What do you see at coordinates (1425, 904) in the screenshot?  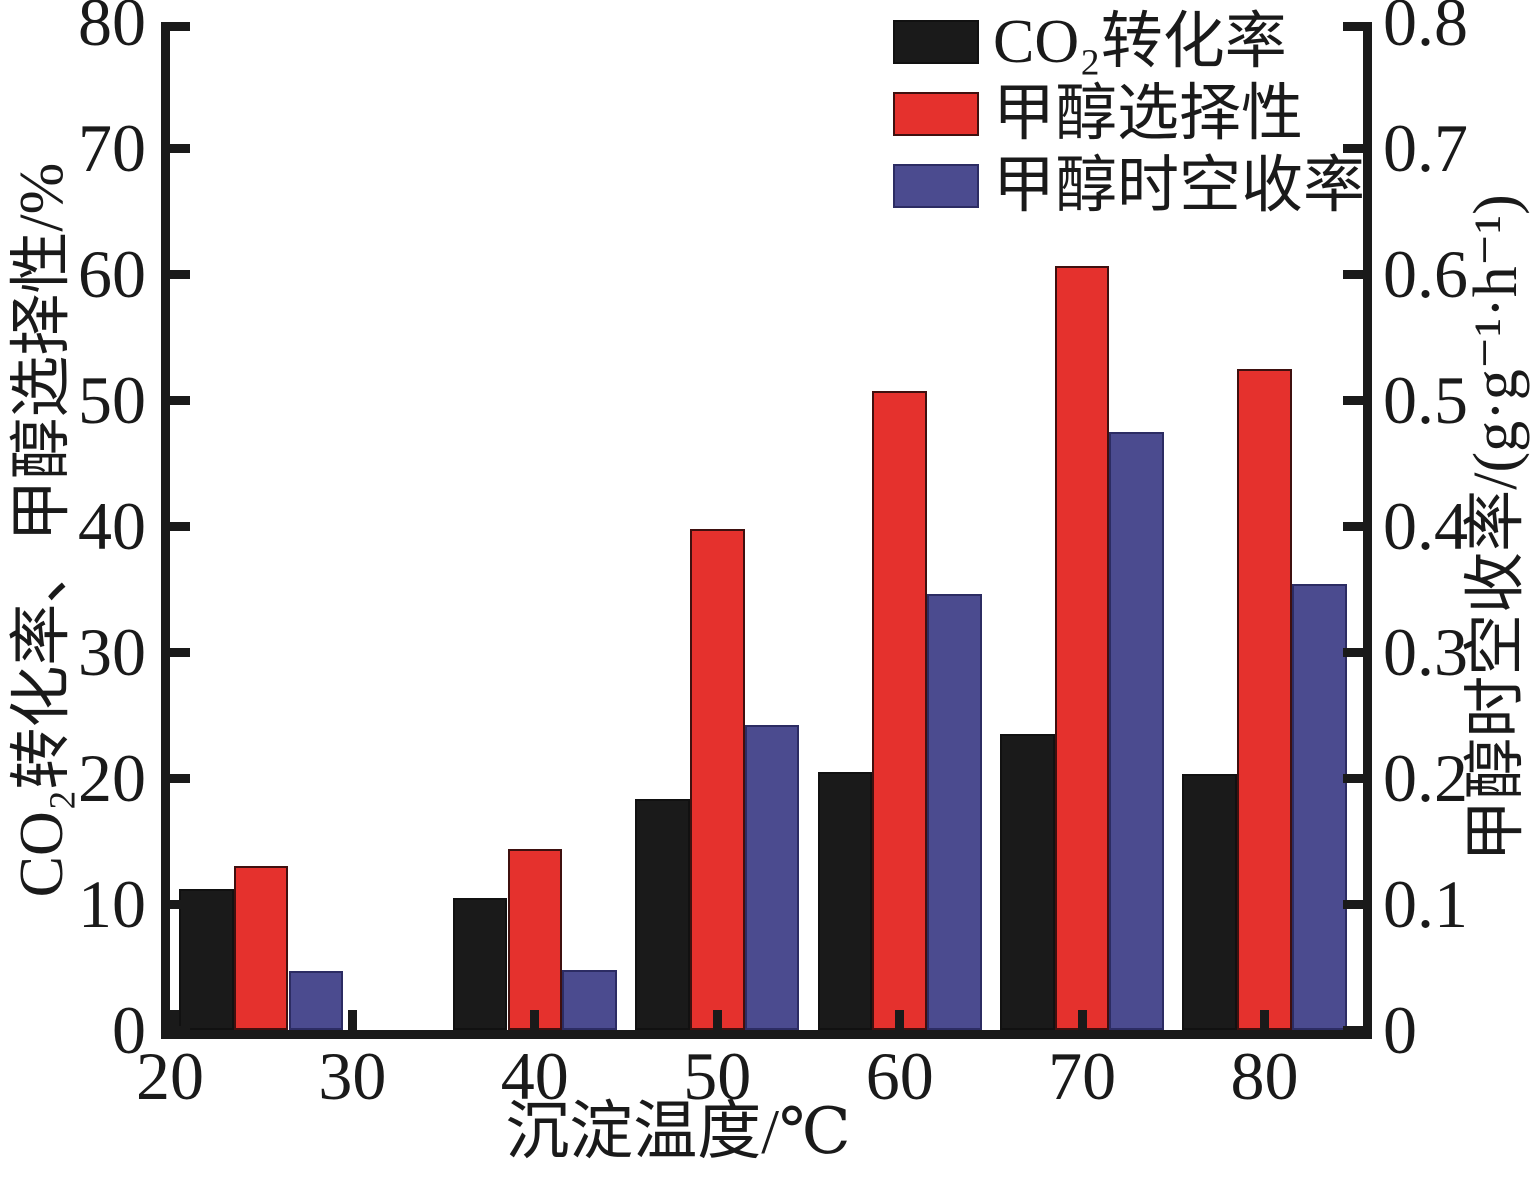 I see `y-right-tick-label-0.1: 0.1` at bounding box center [1425, 904].